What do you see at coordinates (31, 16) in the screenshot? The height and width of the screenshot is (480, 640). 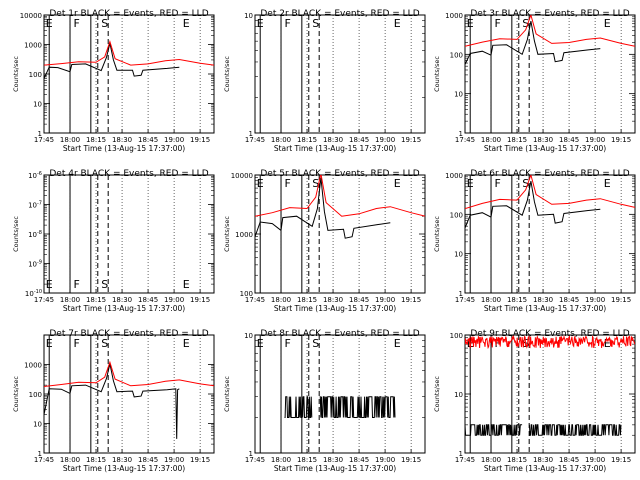 I see `y-tick-label: 10000` at bounding box center [31, 16].